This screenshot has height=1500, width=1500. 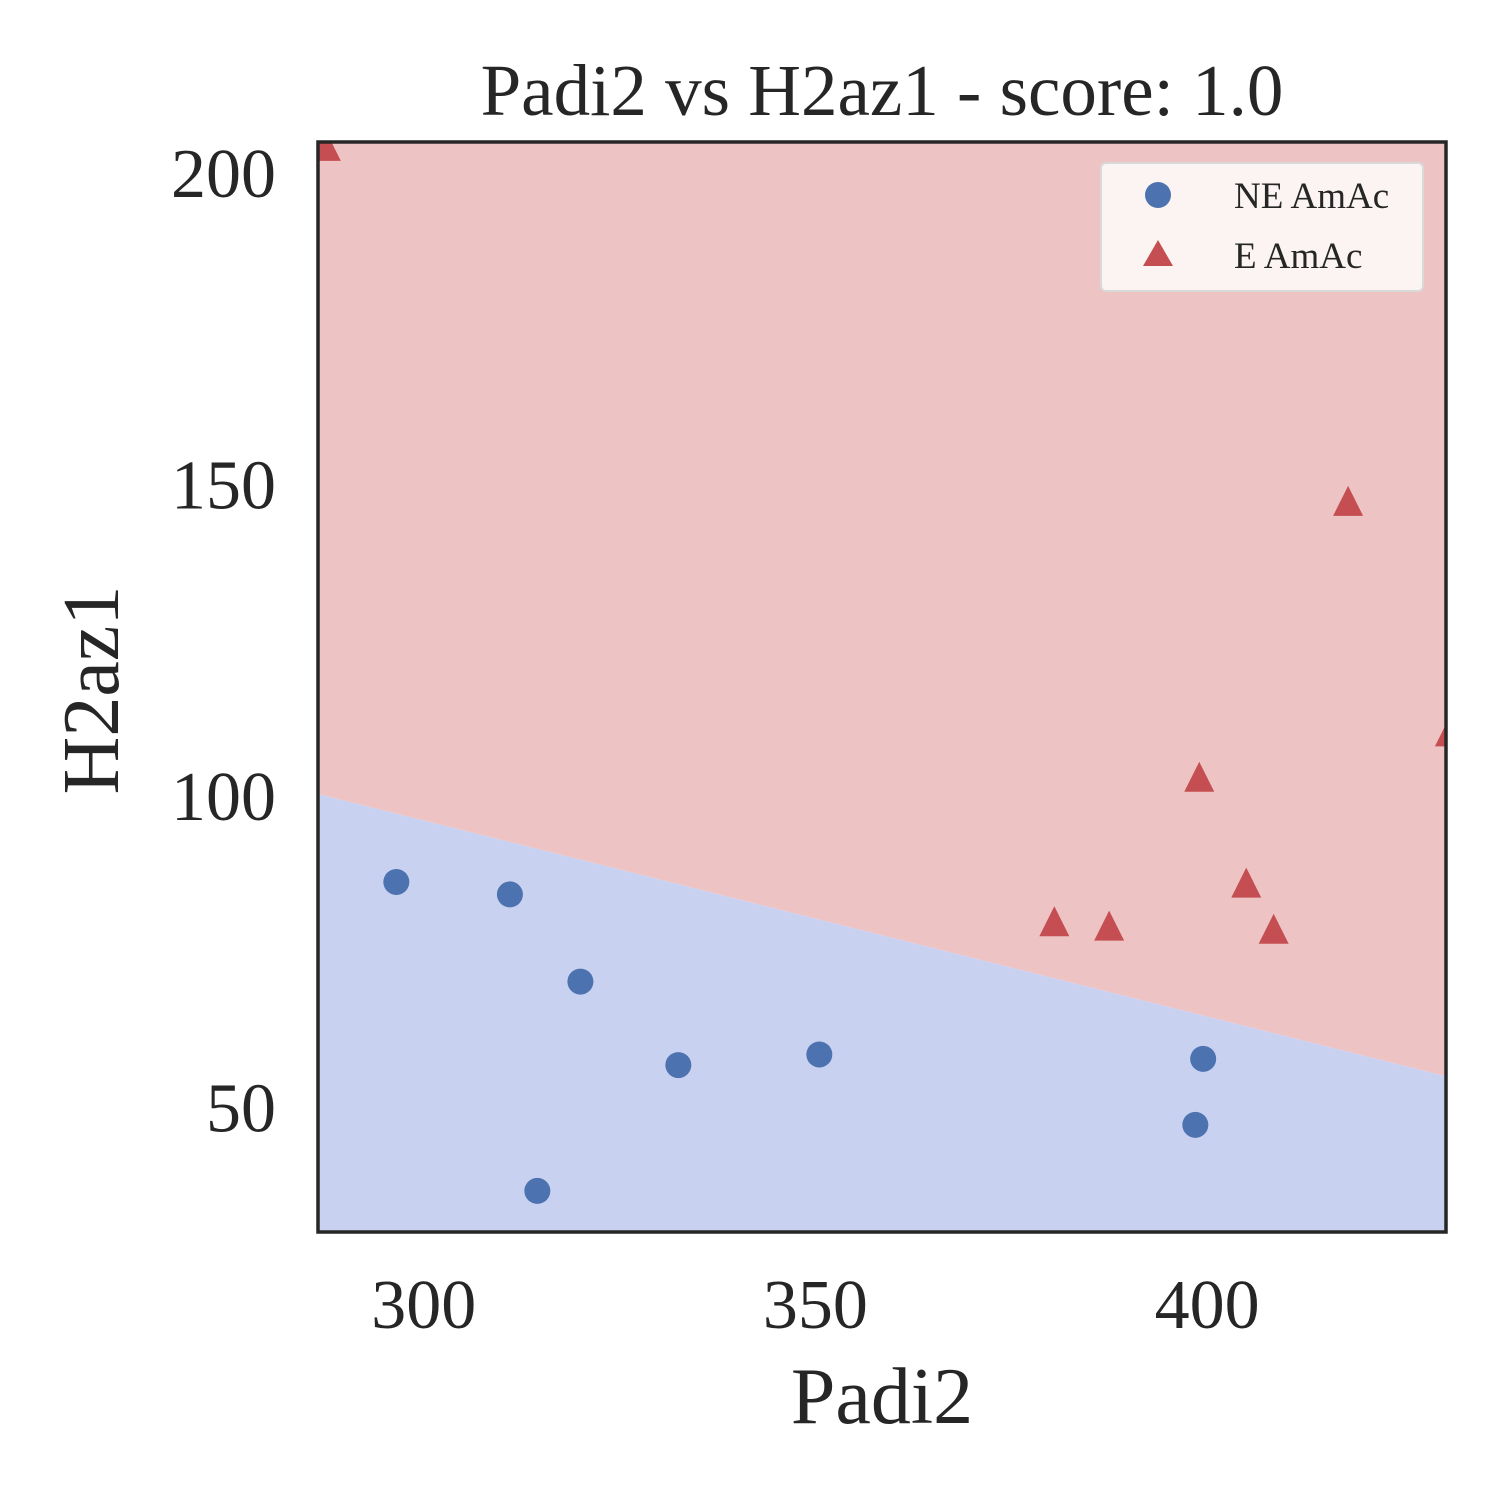 I want to click on chart-title: Padi2 vs H2az1 - score: 1.0, so click(x=882, y=90).